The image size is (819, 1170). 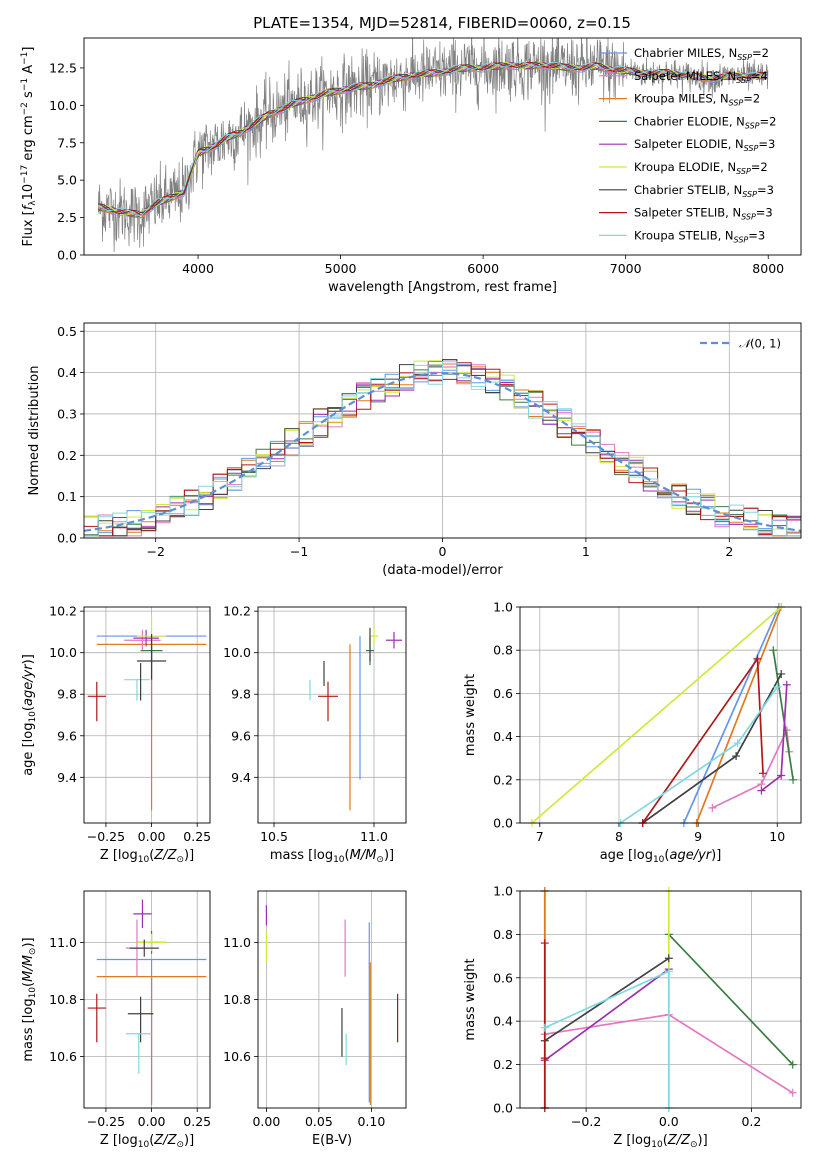 I want to click on mass_weight_vs_age-frame, so click(x=660, y=715).